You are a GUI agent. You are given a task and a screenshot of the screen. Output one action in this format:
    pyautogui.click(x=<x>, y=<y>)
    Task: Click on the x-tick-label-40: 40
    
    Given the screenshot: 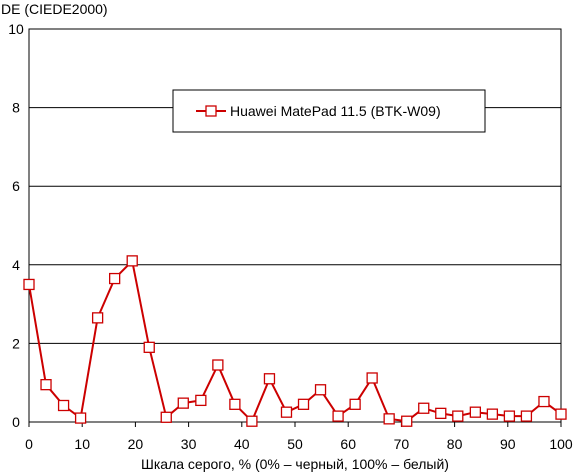 What is the action you would take?
    pyautogui.click(x=242, y=444)
    